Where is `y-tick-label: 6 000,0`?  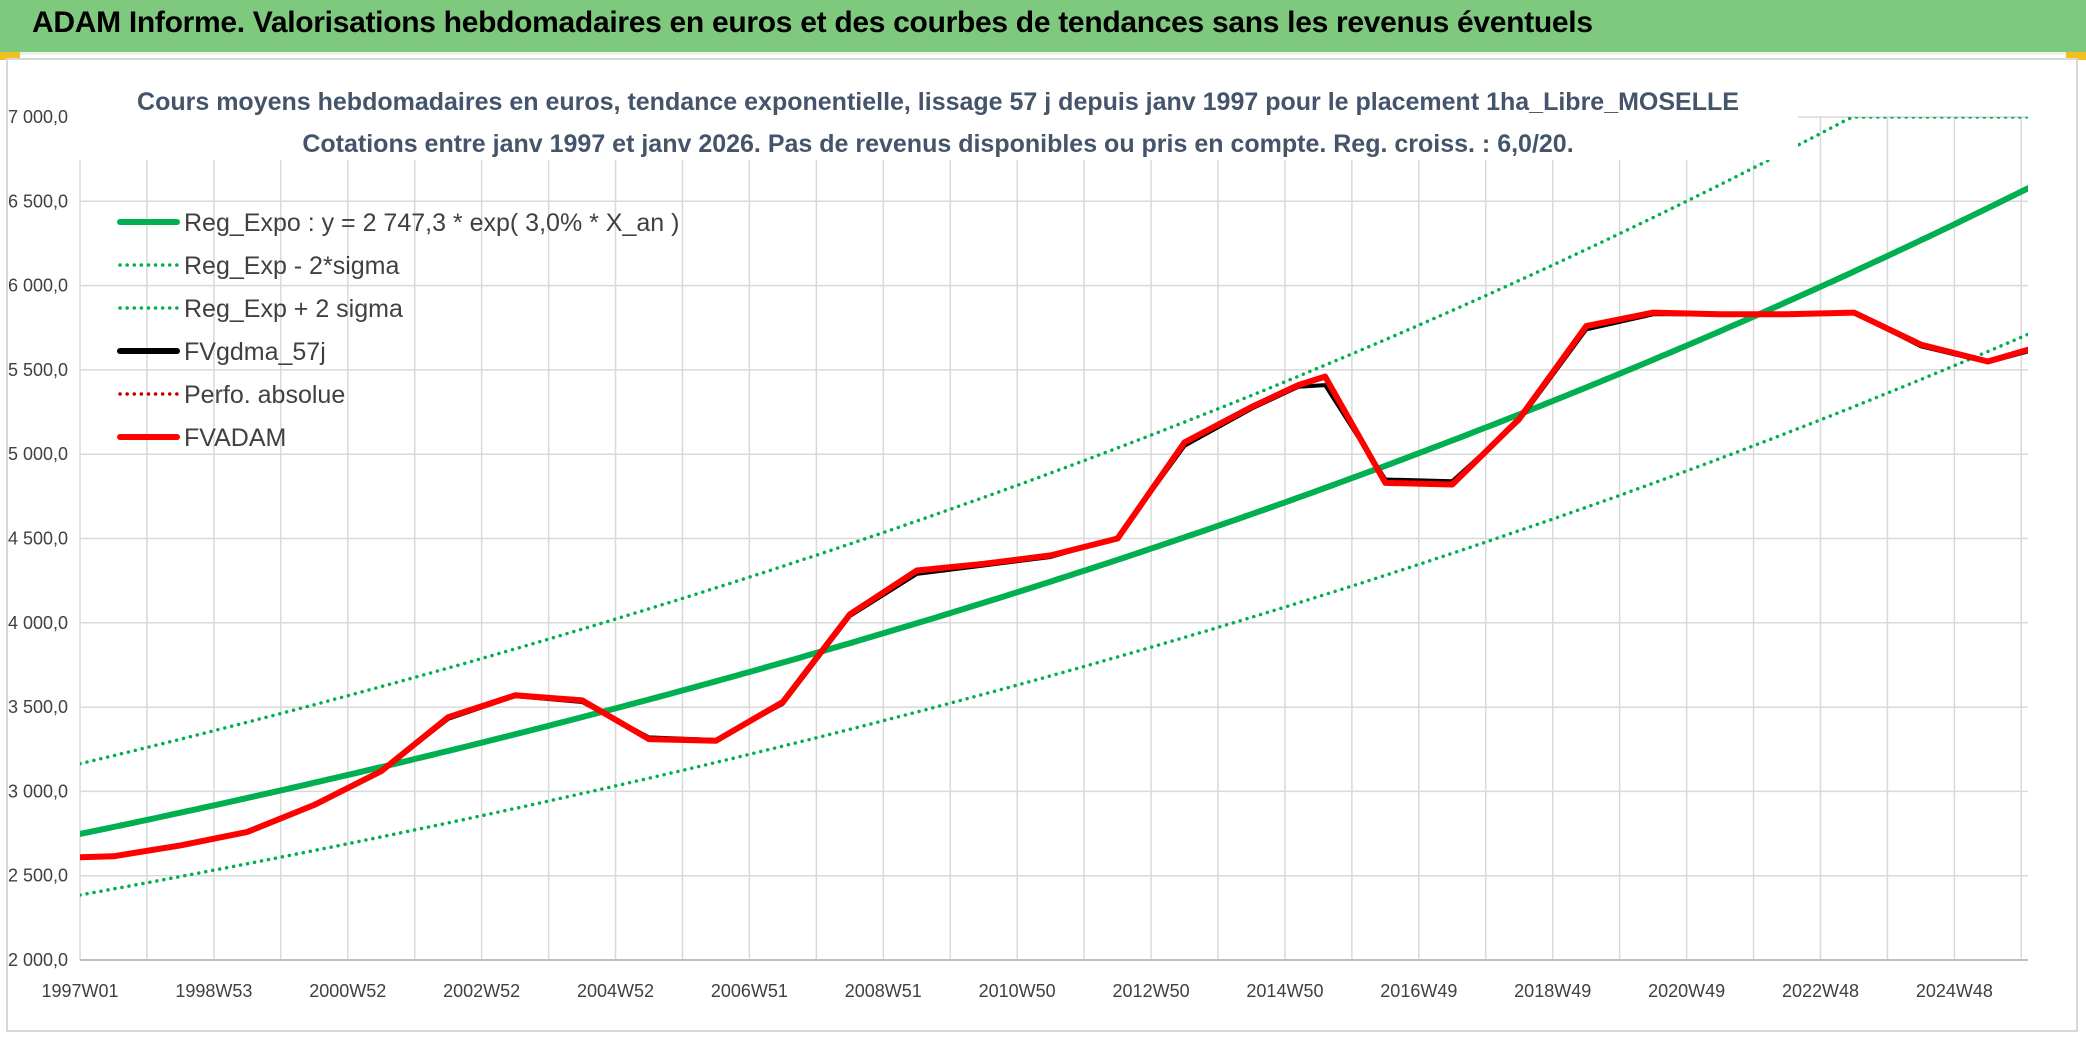 y-tick-label: 6 000,0 is located at coordinates (38, 286).